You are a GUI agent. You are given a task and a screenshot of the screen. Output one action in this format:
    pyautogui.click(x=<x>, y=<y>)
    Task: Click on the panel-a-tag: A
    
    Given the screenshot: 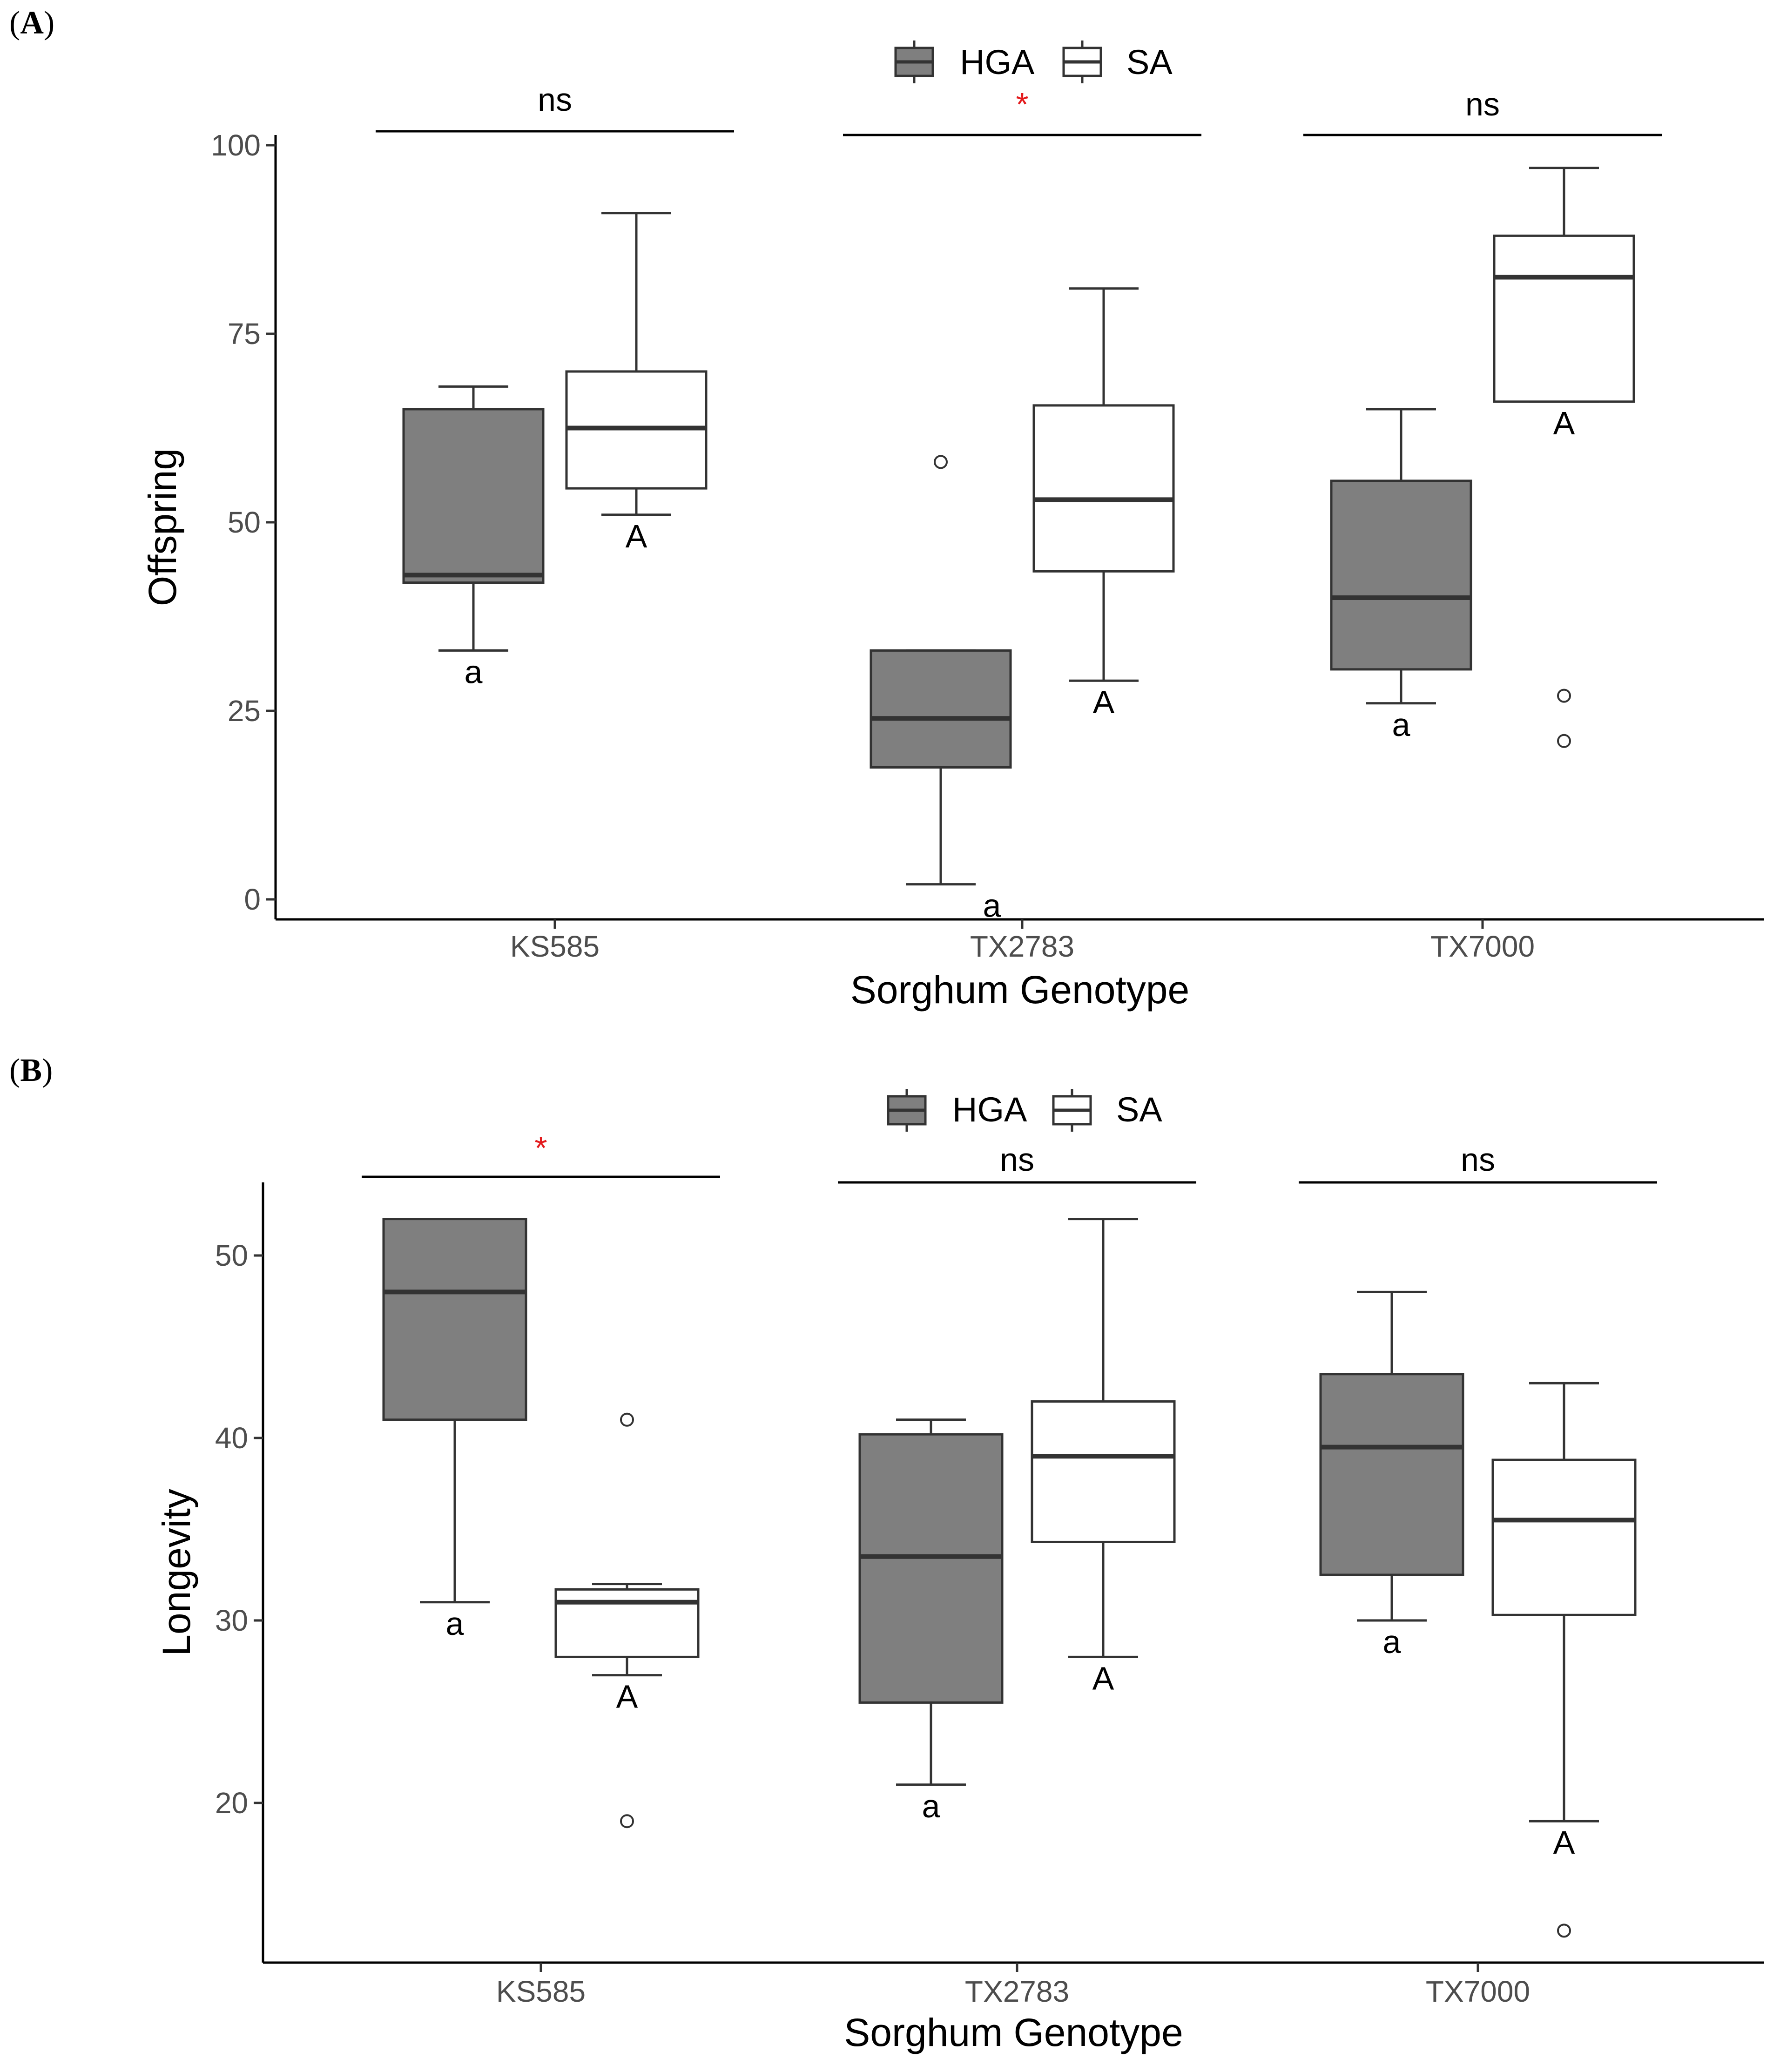 What is the action you would take?
    pyautogui.click(x=32, y=23)
    